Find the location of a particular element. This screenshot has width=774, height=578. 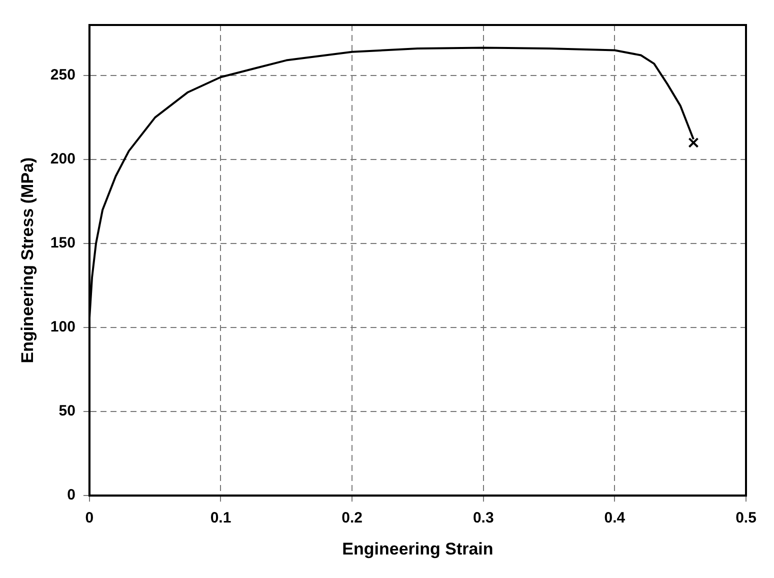

x-tick-label: 0.5 is located at coordinates (746, 518).